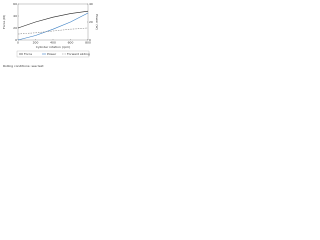 The image size is (320, 240). Describe the element at coordinates (91, 4) in the screenshot. I see `y2-tick-label: 40` at that location.